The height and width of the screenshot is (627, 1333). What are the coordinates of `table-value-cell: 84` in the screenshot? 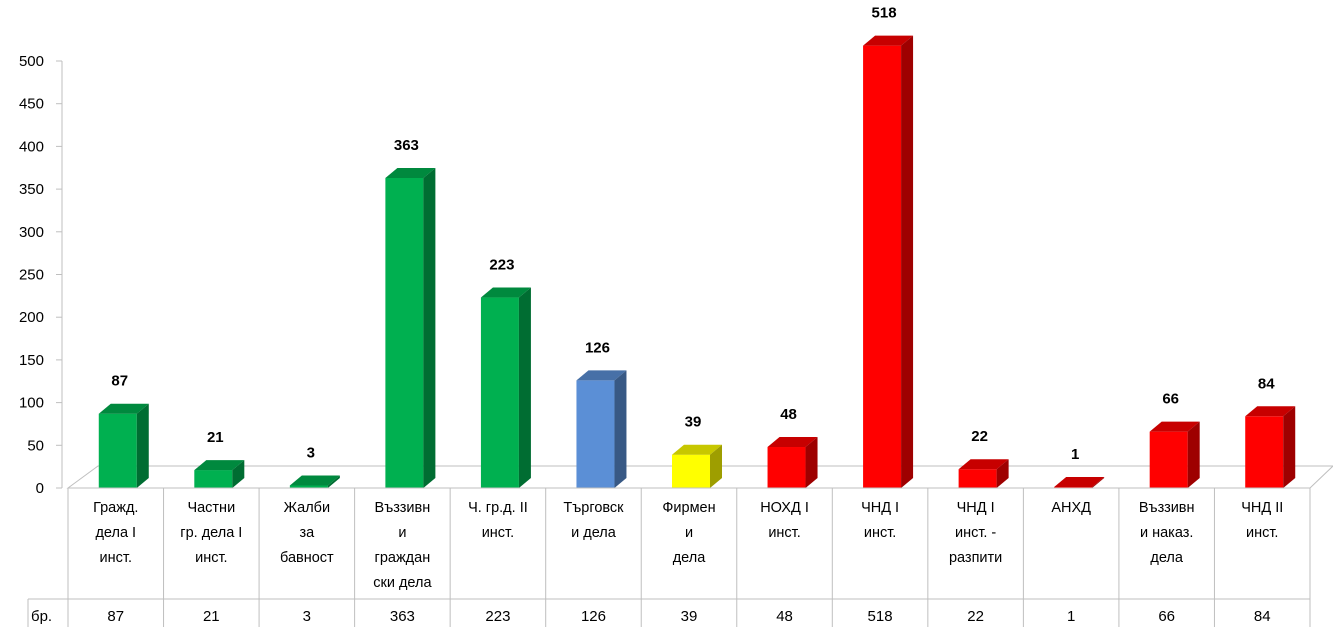 It's located at (1262, 616).